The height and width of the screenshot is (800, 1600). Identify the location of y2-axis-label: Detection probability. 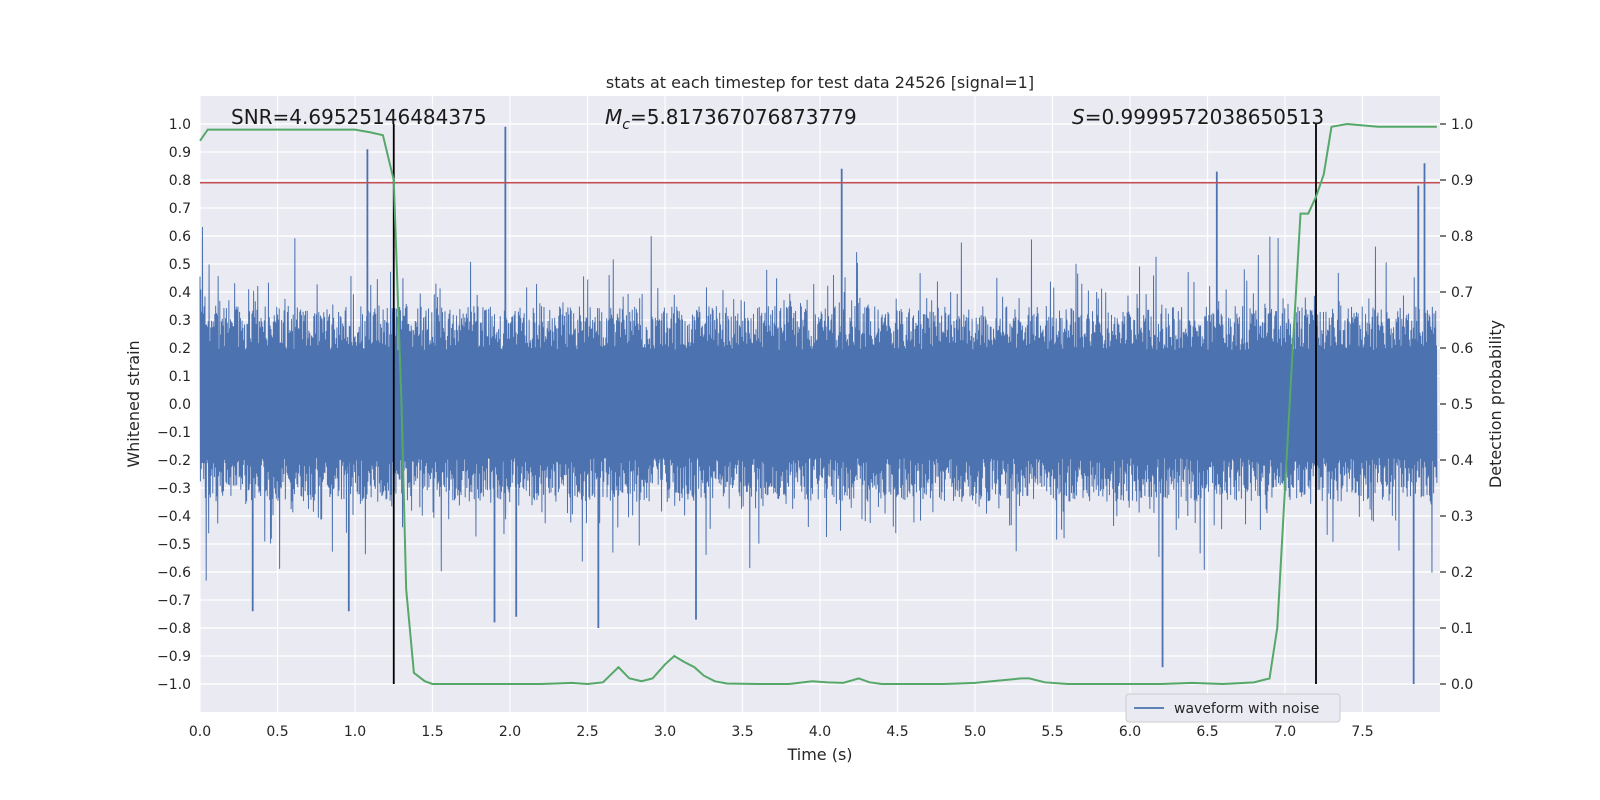
(1495, 404).